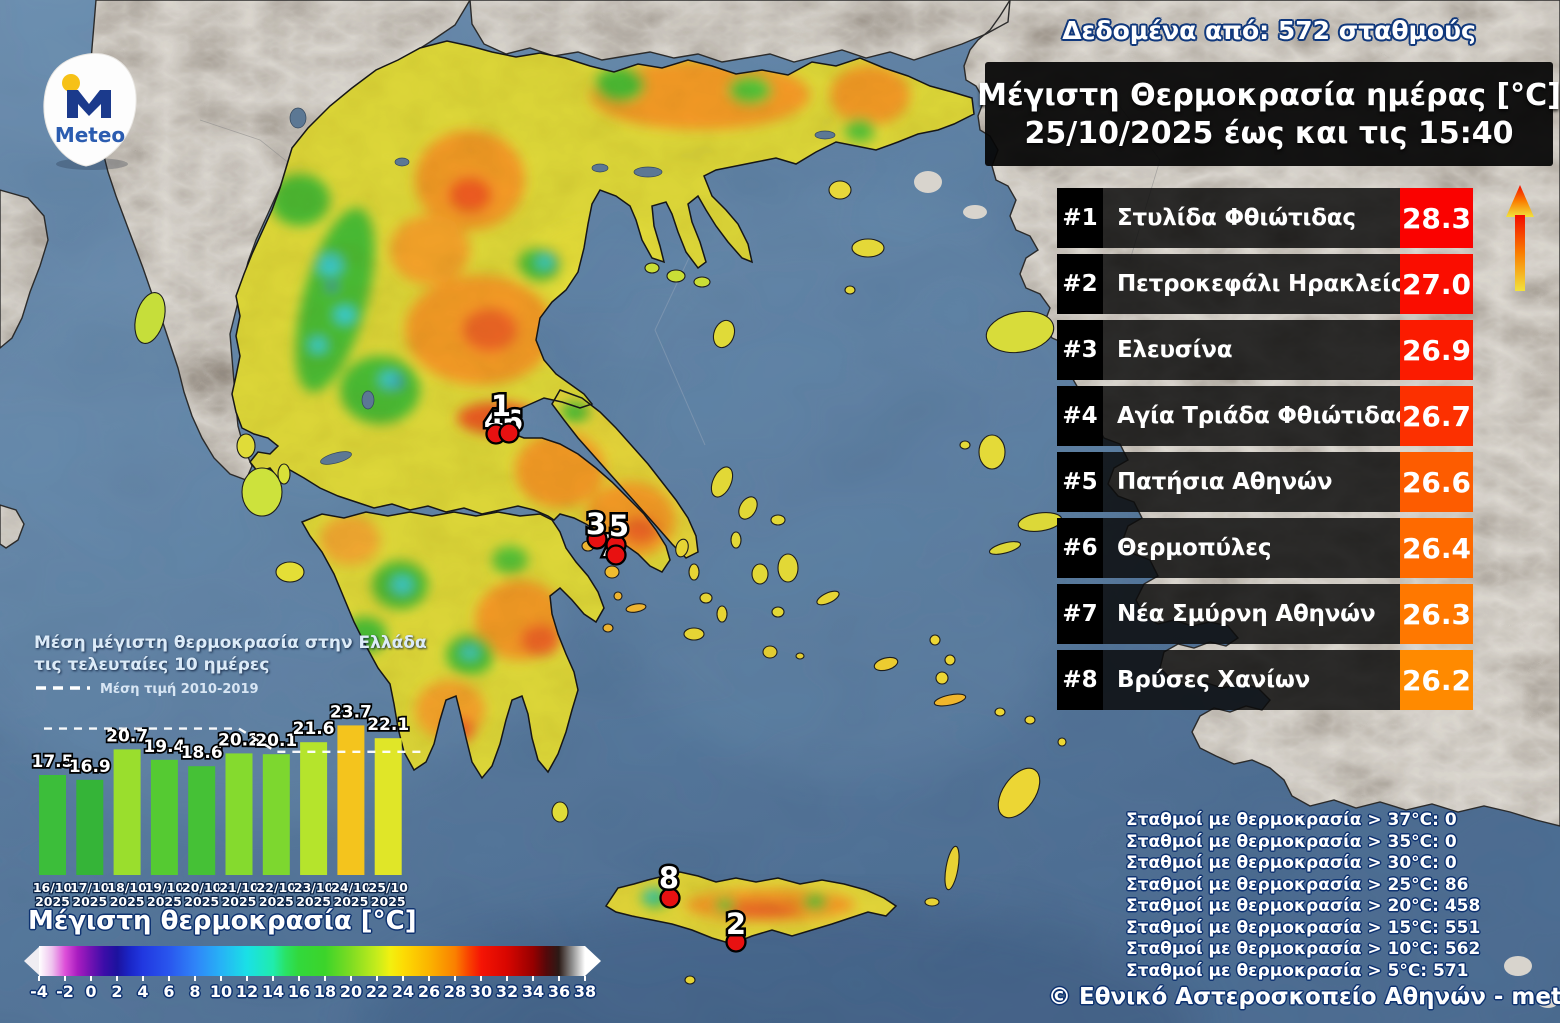 This screenshot has width=1560, height=1023. Describe the element at coordinates (1436, 416) in the screenshot. I see `station-temp: 26.7` at that location.